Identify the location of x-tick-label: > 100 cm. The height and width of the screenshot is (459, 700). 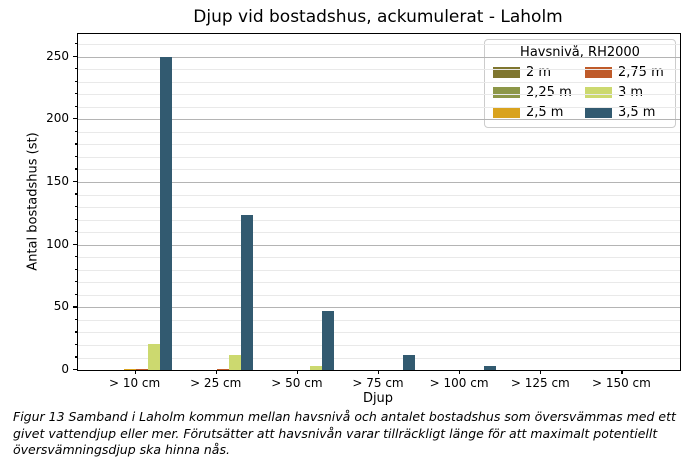
(459, 383).